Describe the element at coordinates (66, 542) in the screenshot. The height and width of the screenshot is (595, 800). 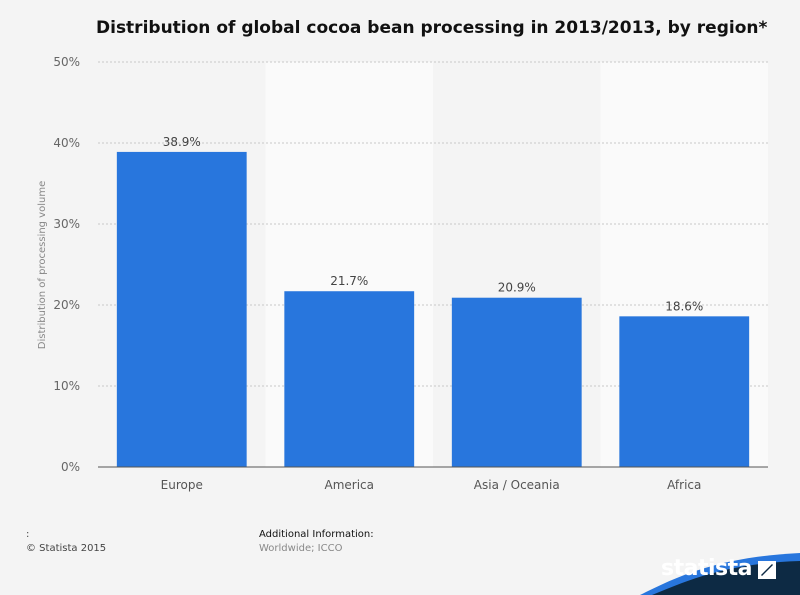
I see `footer-source: : © Statista 2015` at that location.